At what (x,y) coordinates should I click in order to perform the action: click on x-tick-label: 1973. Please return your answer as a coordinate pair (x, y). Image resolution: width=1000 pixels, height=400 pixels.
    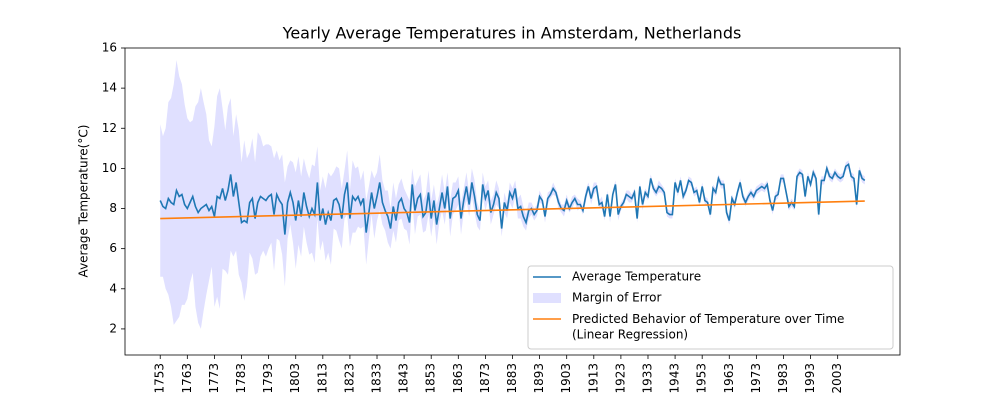
    Looking at the image, I should click on (756, 378).